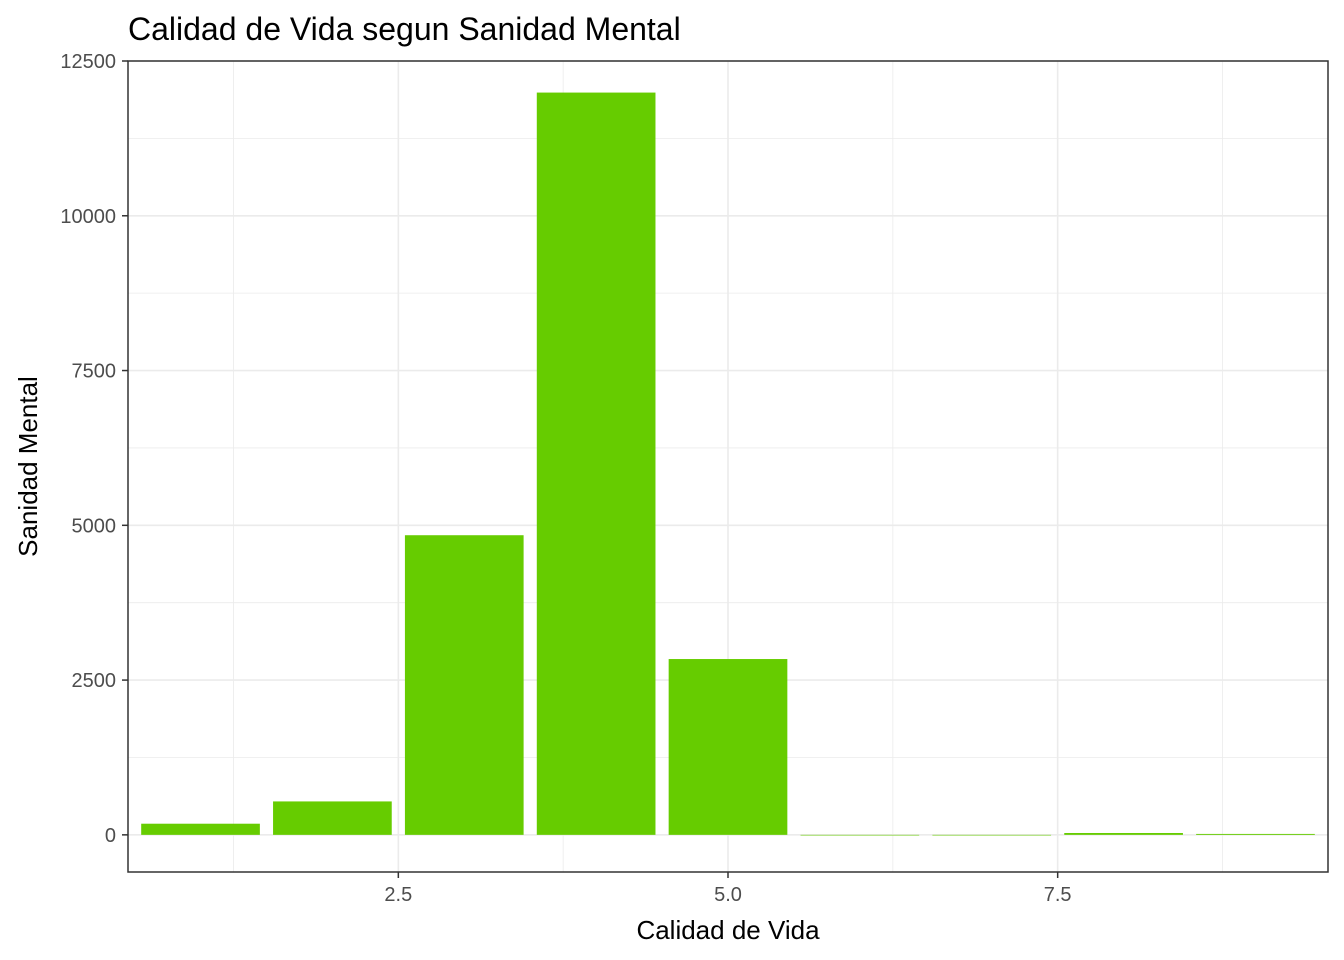  What do you see at coordinates (404, 29) in the screenshot?
I see `chart-title: Calidad de Vida segun Sanidad Mental` at bounding box center [404, 29].